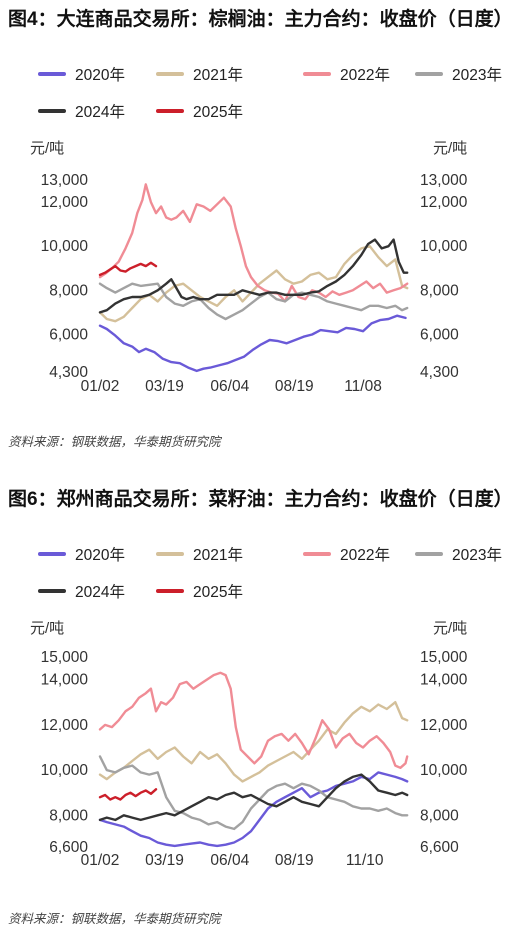 The image size is (519, 935). Describe the element at coordinates (68, 334) in the screenshot. I see `y-tick-label-left: 6,000` at that location.